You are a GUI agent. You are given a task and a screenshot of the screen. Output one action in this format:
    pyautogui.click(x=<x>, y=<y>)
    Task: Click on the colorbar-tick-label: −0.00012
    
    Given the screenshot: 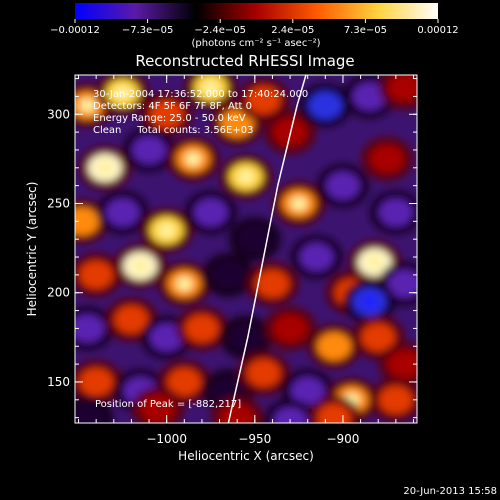 What is the action you would take?
    pyautogui.click(x=75, y=30)
    